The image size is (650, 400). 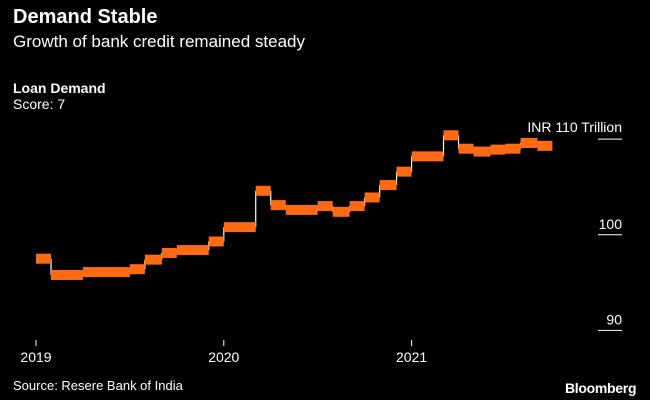 I want to click on y-tick-label-100: 100, so click(x=611, y=224).